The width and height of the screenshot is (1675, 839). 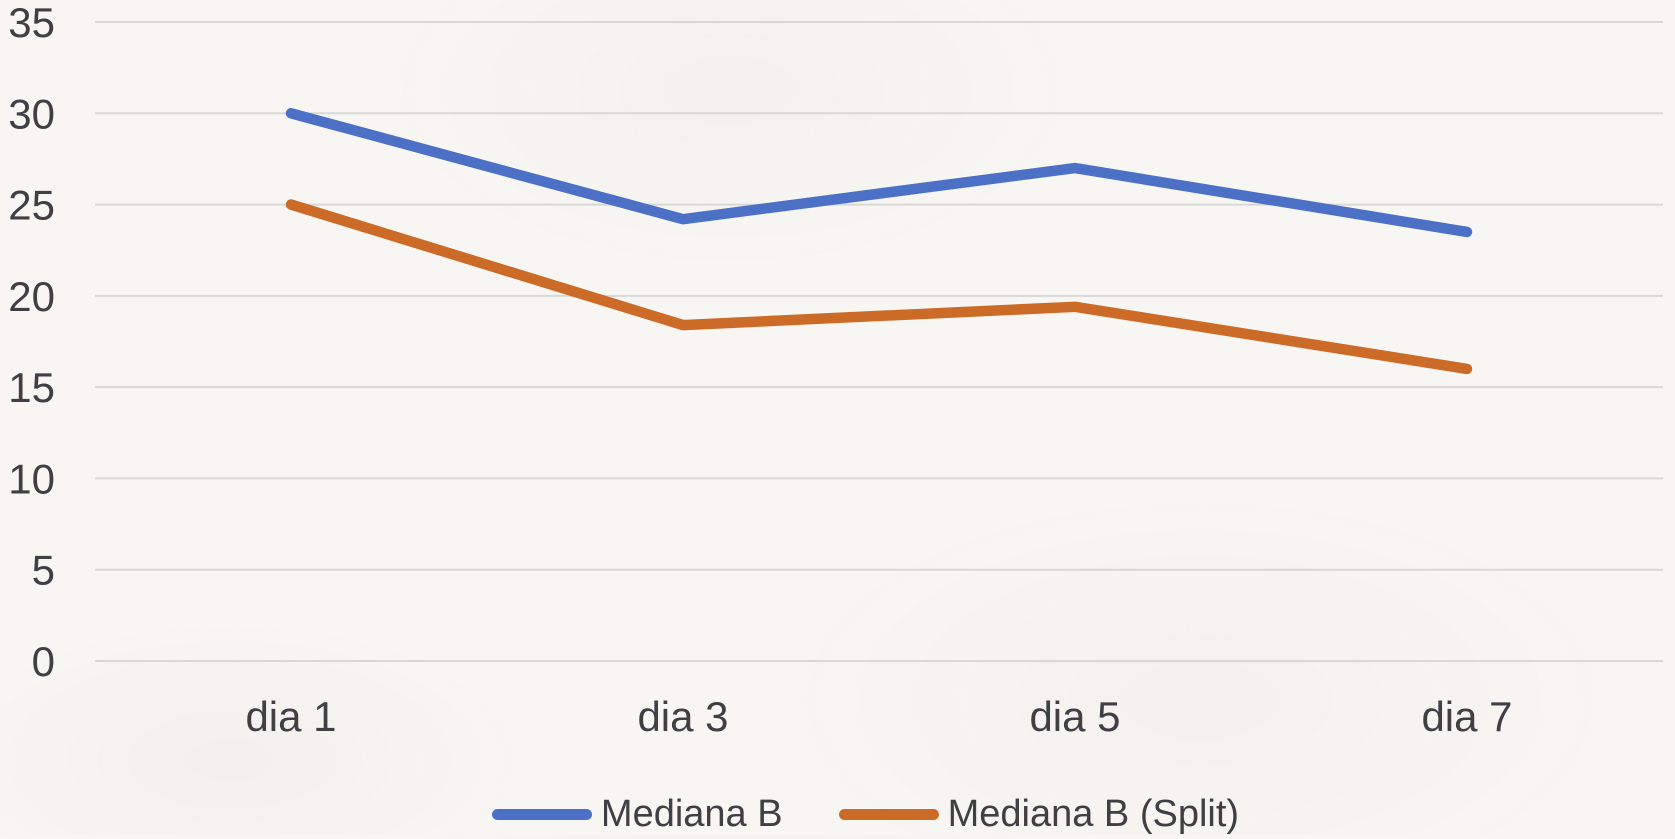 I want to click on y-tick-label-35: 35, so click(x=31, y=23).